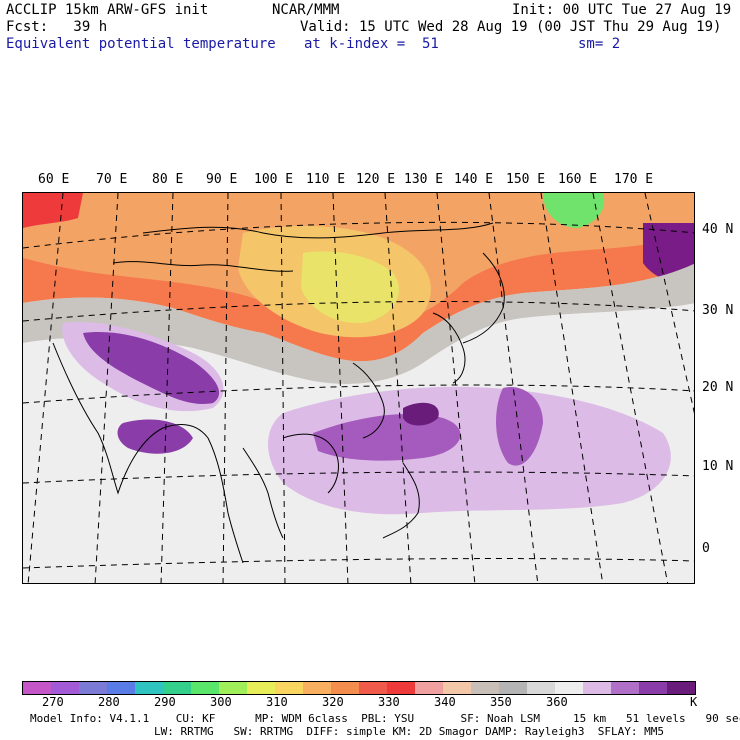 The width and height of the screenshot is (740, 740). What do you see at coordinates (526, 179) in the screenshot?
I see `lon-label: 150 E` at bounding box center [526, 179].